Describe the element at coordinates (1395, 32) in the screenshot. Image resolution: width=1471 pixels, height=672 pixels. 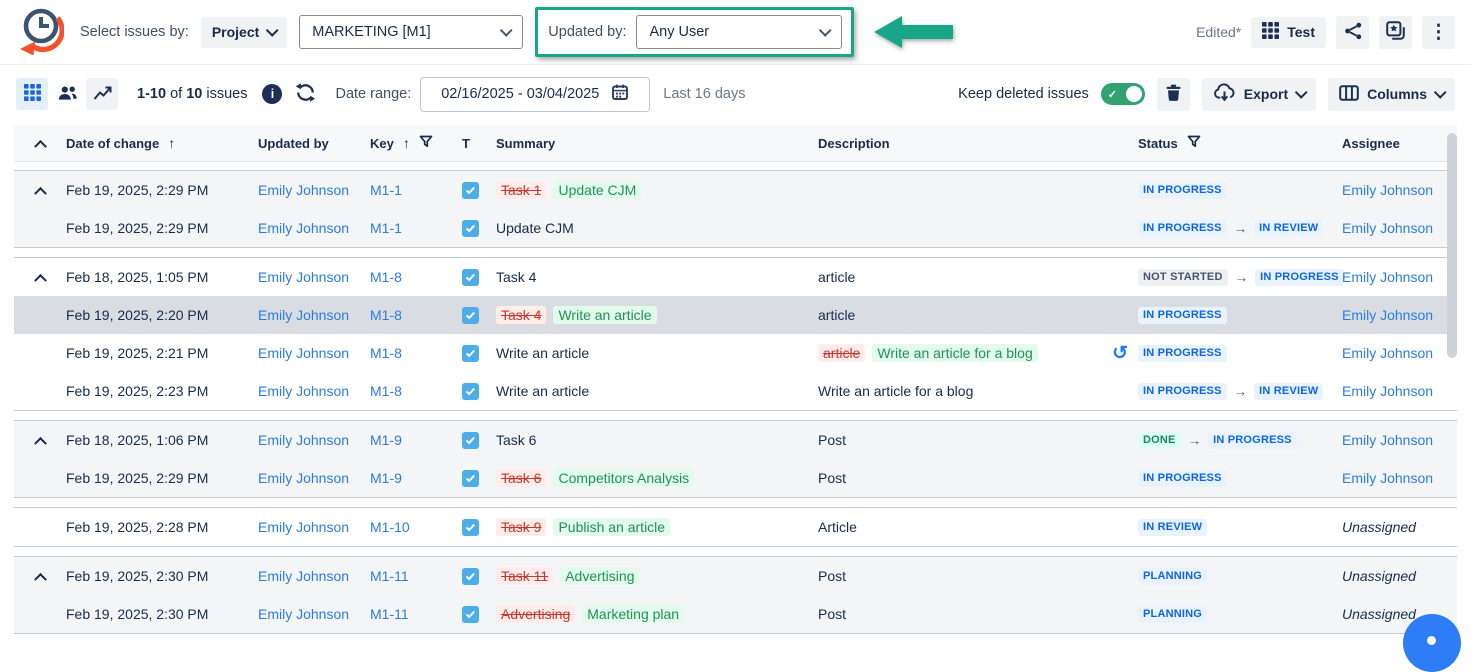
I see `save-report-button` at that location.